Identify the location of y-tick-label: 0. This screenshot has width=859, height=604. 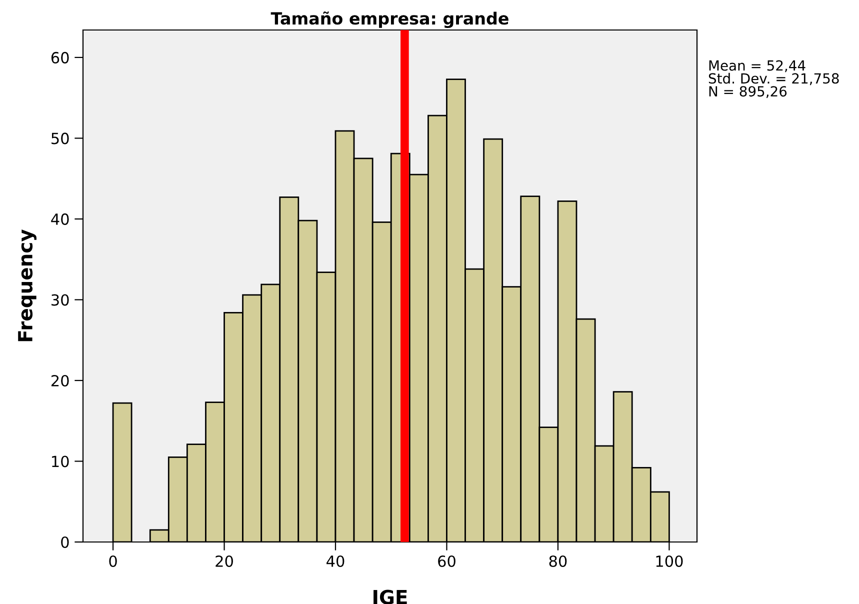
(65, 542).